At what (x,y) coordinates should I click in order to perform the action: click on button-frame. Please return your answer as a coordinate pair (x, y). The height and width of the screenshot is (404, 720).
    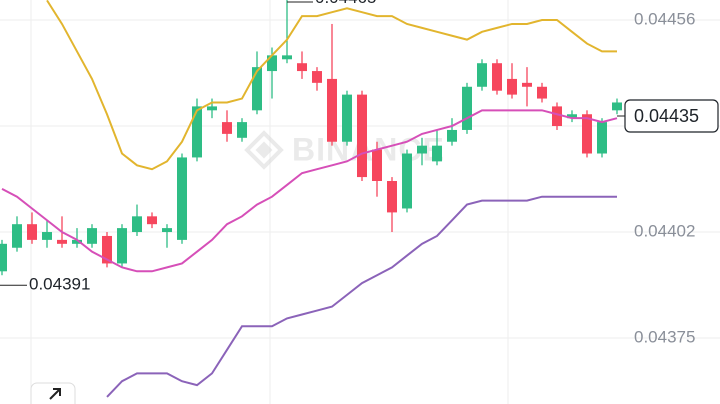
    Looking at the image, I should click on (53, 393).